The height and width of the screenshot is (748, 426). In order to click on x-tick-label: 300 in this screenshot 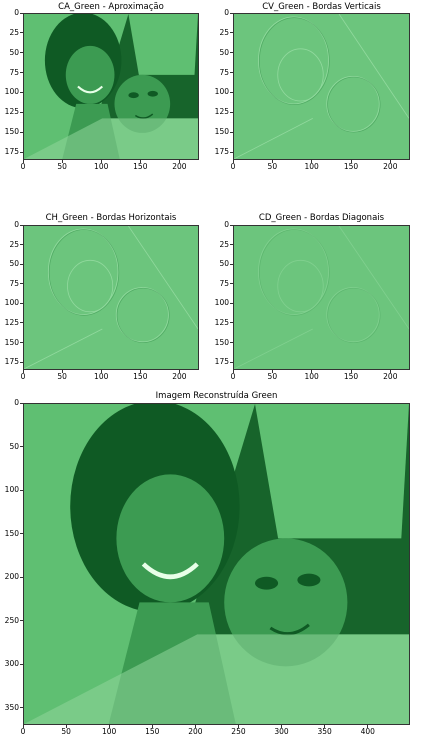, I will do `click(281, 731)`.